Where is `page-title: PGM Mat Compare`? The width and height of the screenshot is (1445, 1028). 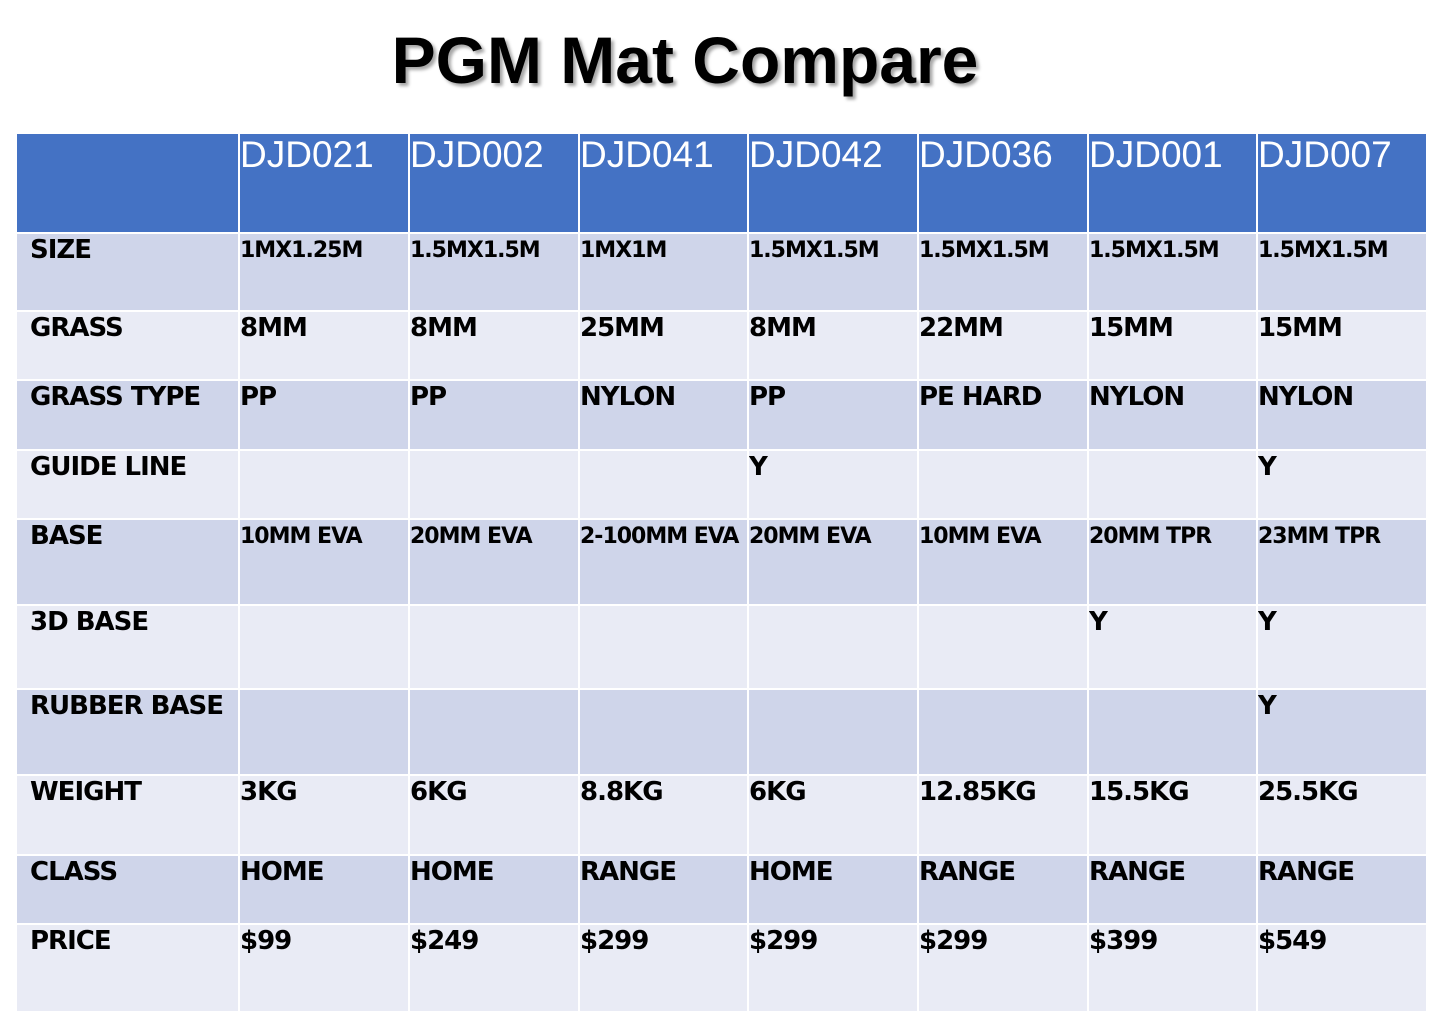
page-title: PGM Mat Compare is located at coordinates (685, 60).